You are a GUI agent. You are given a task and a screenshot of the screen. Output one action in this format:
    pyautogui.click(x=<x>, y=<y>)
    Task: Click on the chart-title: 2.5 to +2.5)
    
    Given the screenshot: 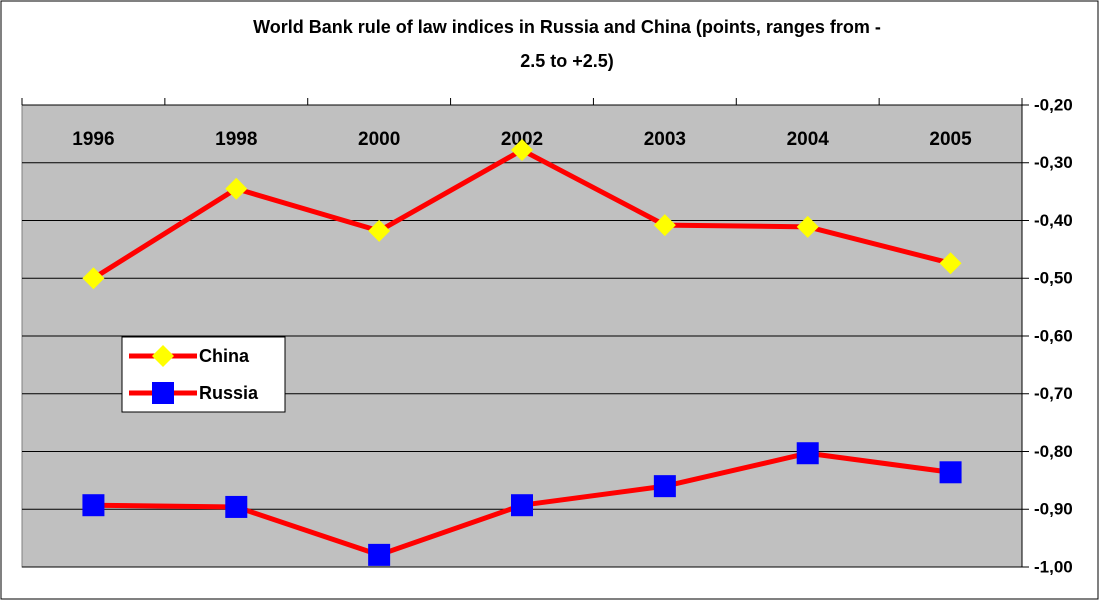 What is the action you would take?
    pyautogui.click(x=567, y=61)
    